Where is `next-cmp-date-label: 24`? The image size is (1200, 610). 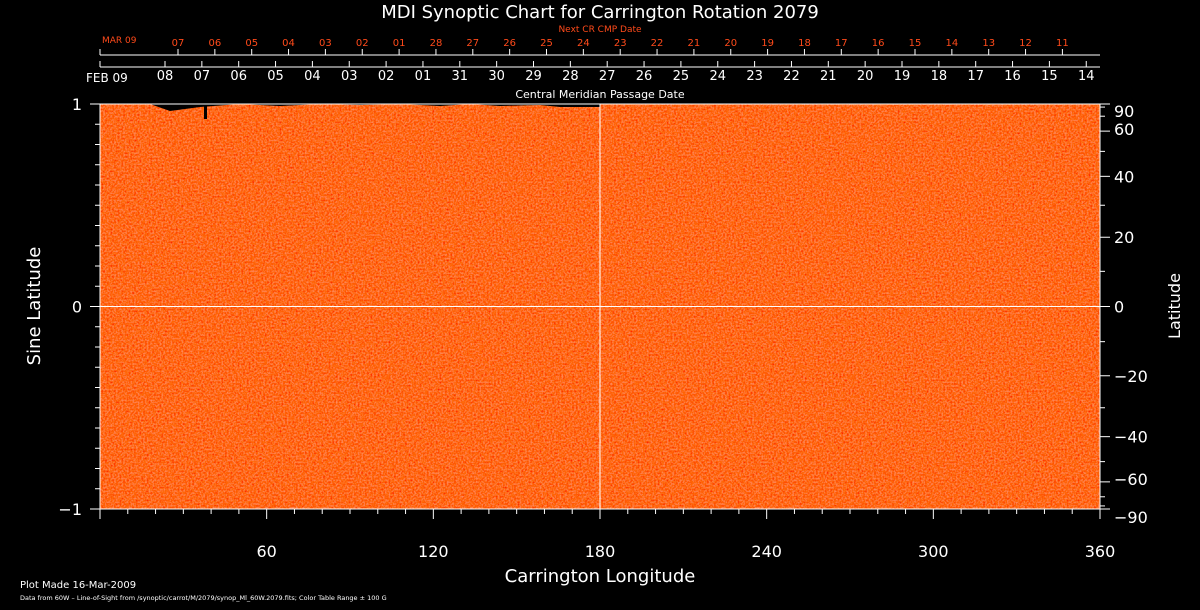 next-cmp-date-label: 24 is located at coordinates (583, 43).